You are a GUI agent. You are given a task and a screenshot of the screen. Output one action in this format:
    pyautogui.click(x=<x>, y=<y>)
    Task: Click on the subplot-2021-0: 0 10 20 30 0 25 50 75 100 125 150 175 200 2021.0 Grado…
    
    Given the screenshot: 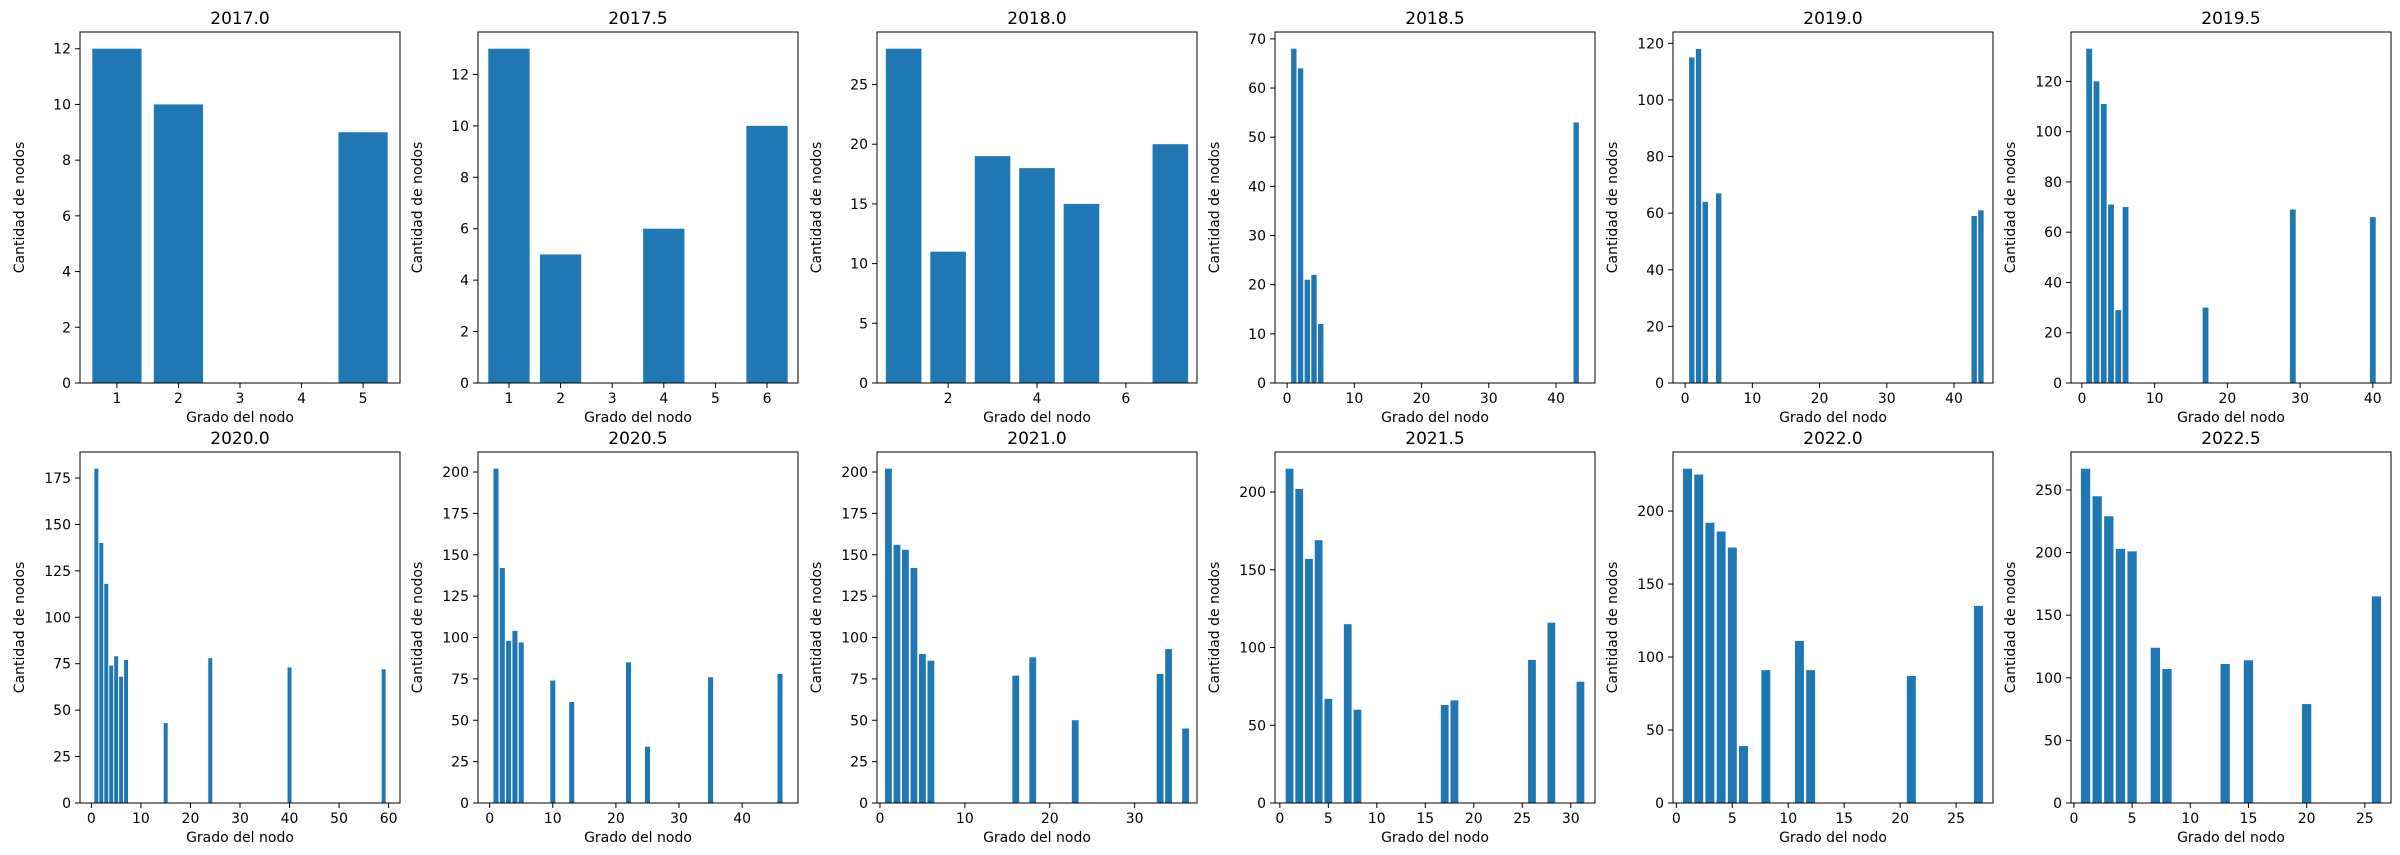 What is the action you would take?
    pyautogui.click(x=1003, y=637)
    